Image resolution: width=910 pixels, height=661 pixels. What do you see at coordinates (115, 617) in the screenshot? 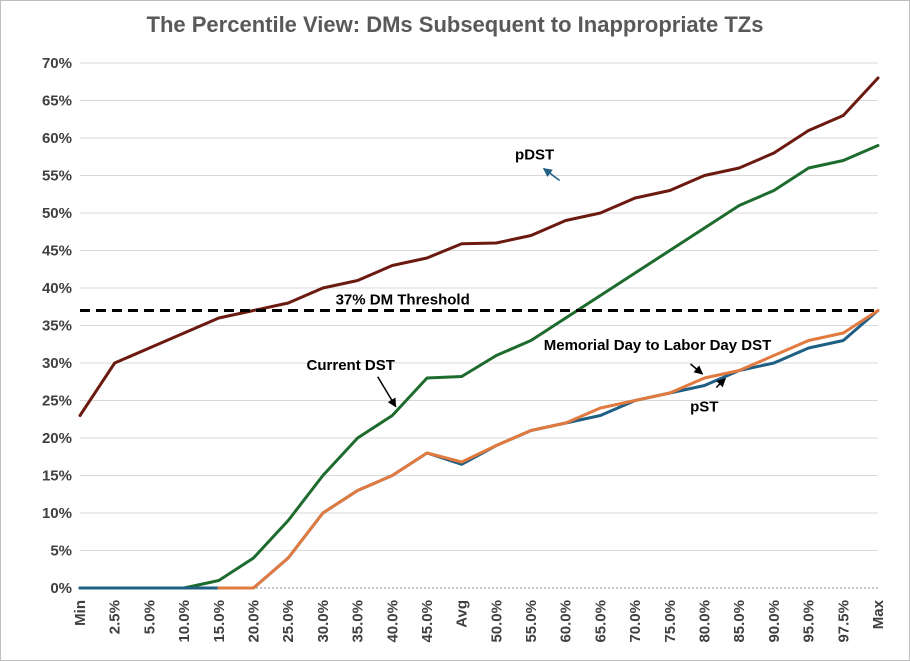
I see `x-tick-label: 2.5%` at bounding box center [115, 617].